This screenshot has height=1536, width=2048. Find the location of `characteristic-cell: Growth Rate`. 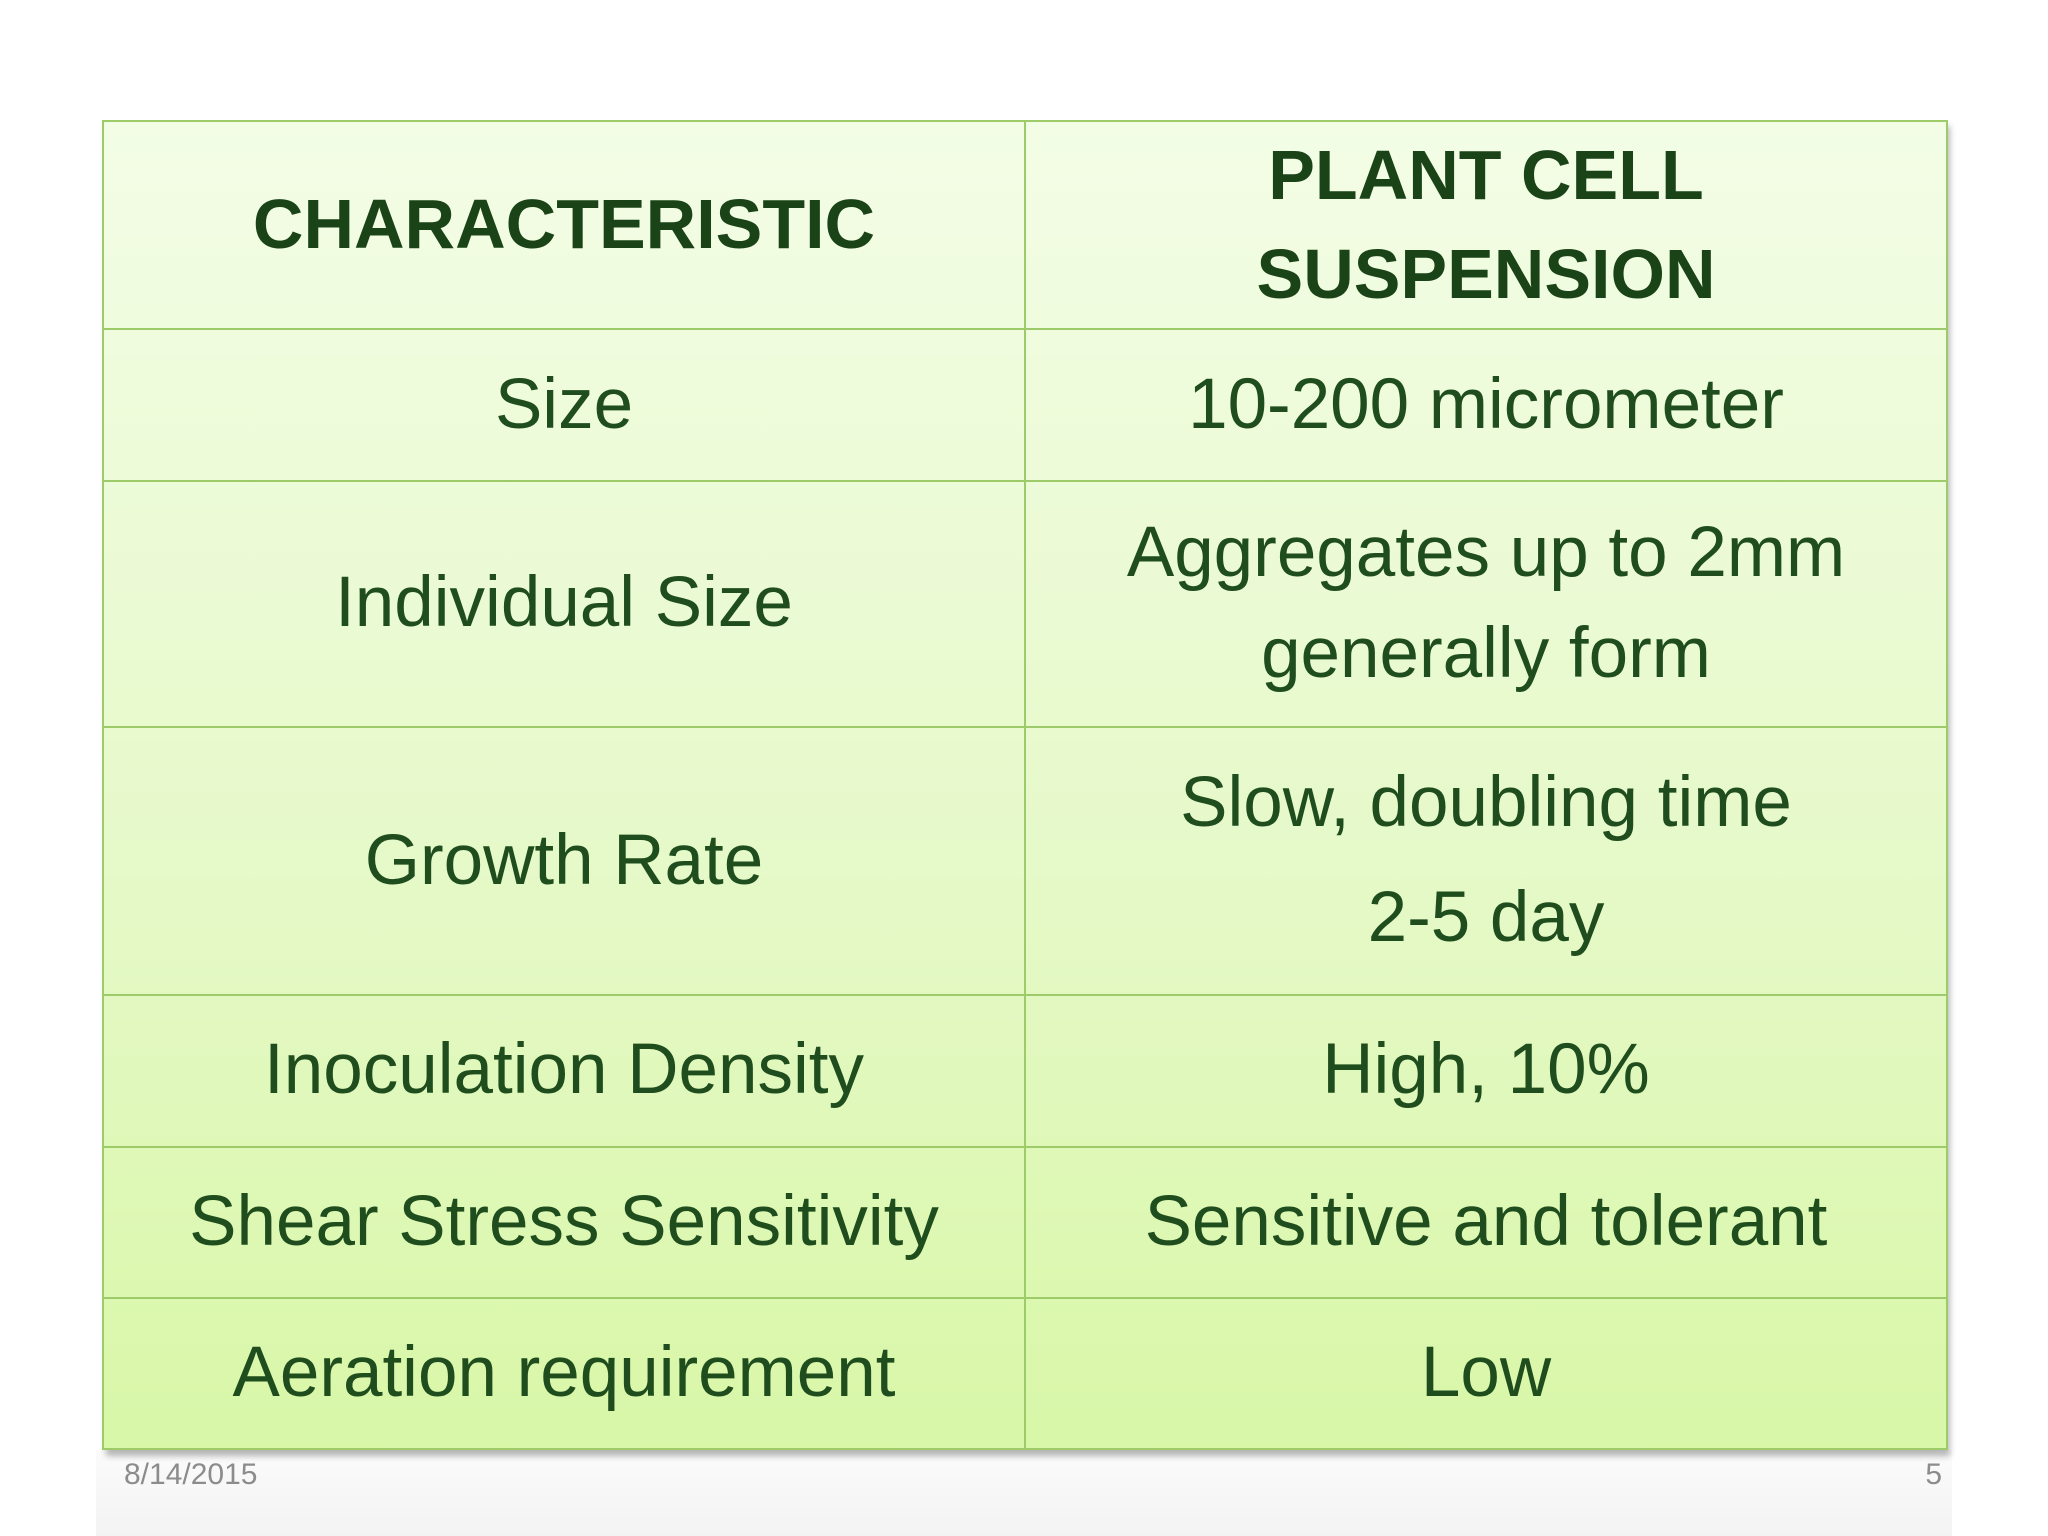

characteristic-cell: Growth Rate is located at coordinates (564, 861).